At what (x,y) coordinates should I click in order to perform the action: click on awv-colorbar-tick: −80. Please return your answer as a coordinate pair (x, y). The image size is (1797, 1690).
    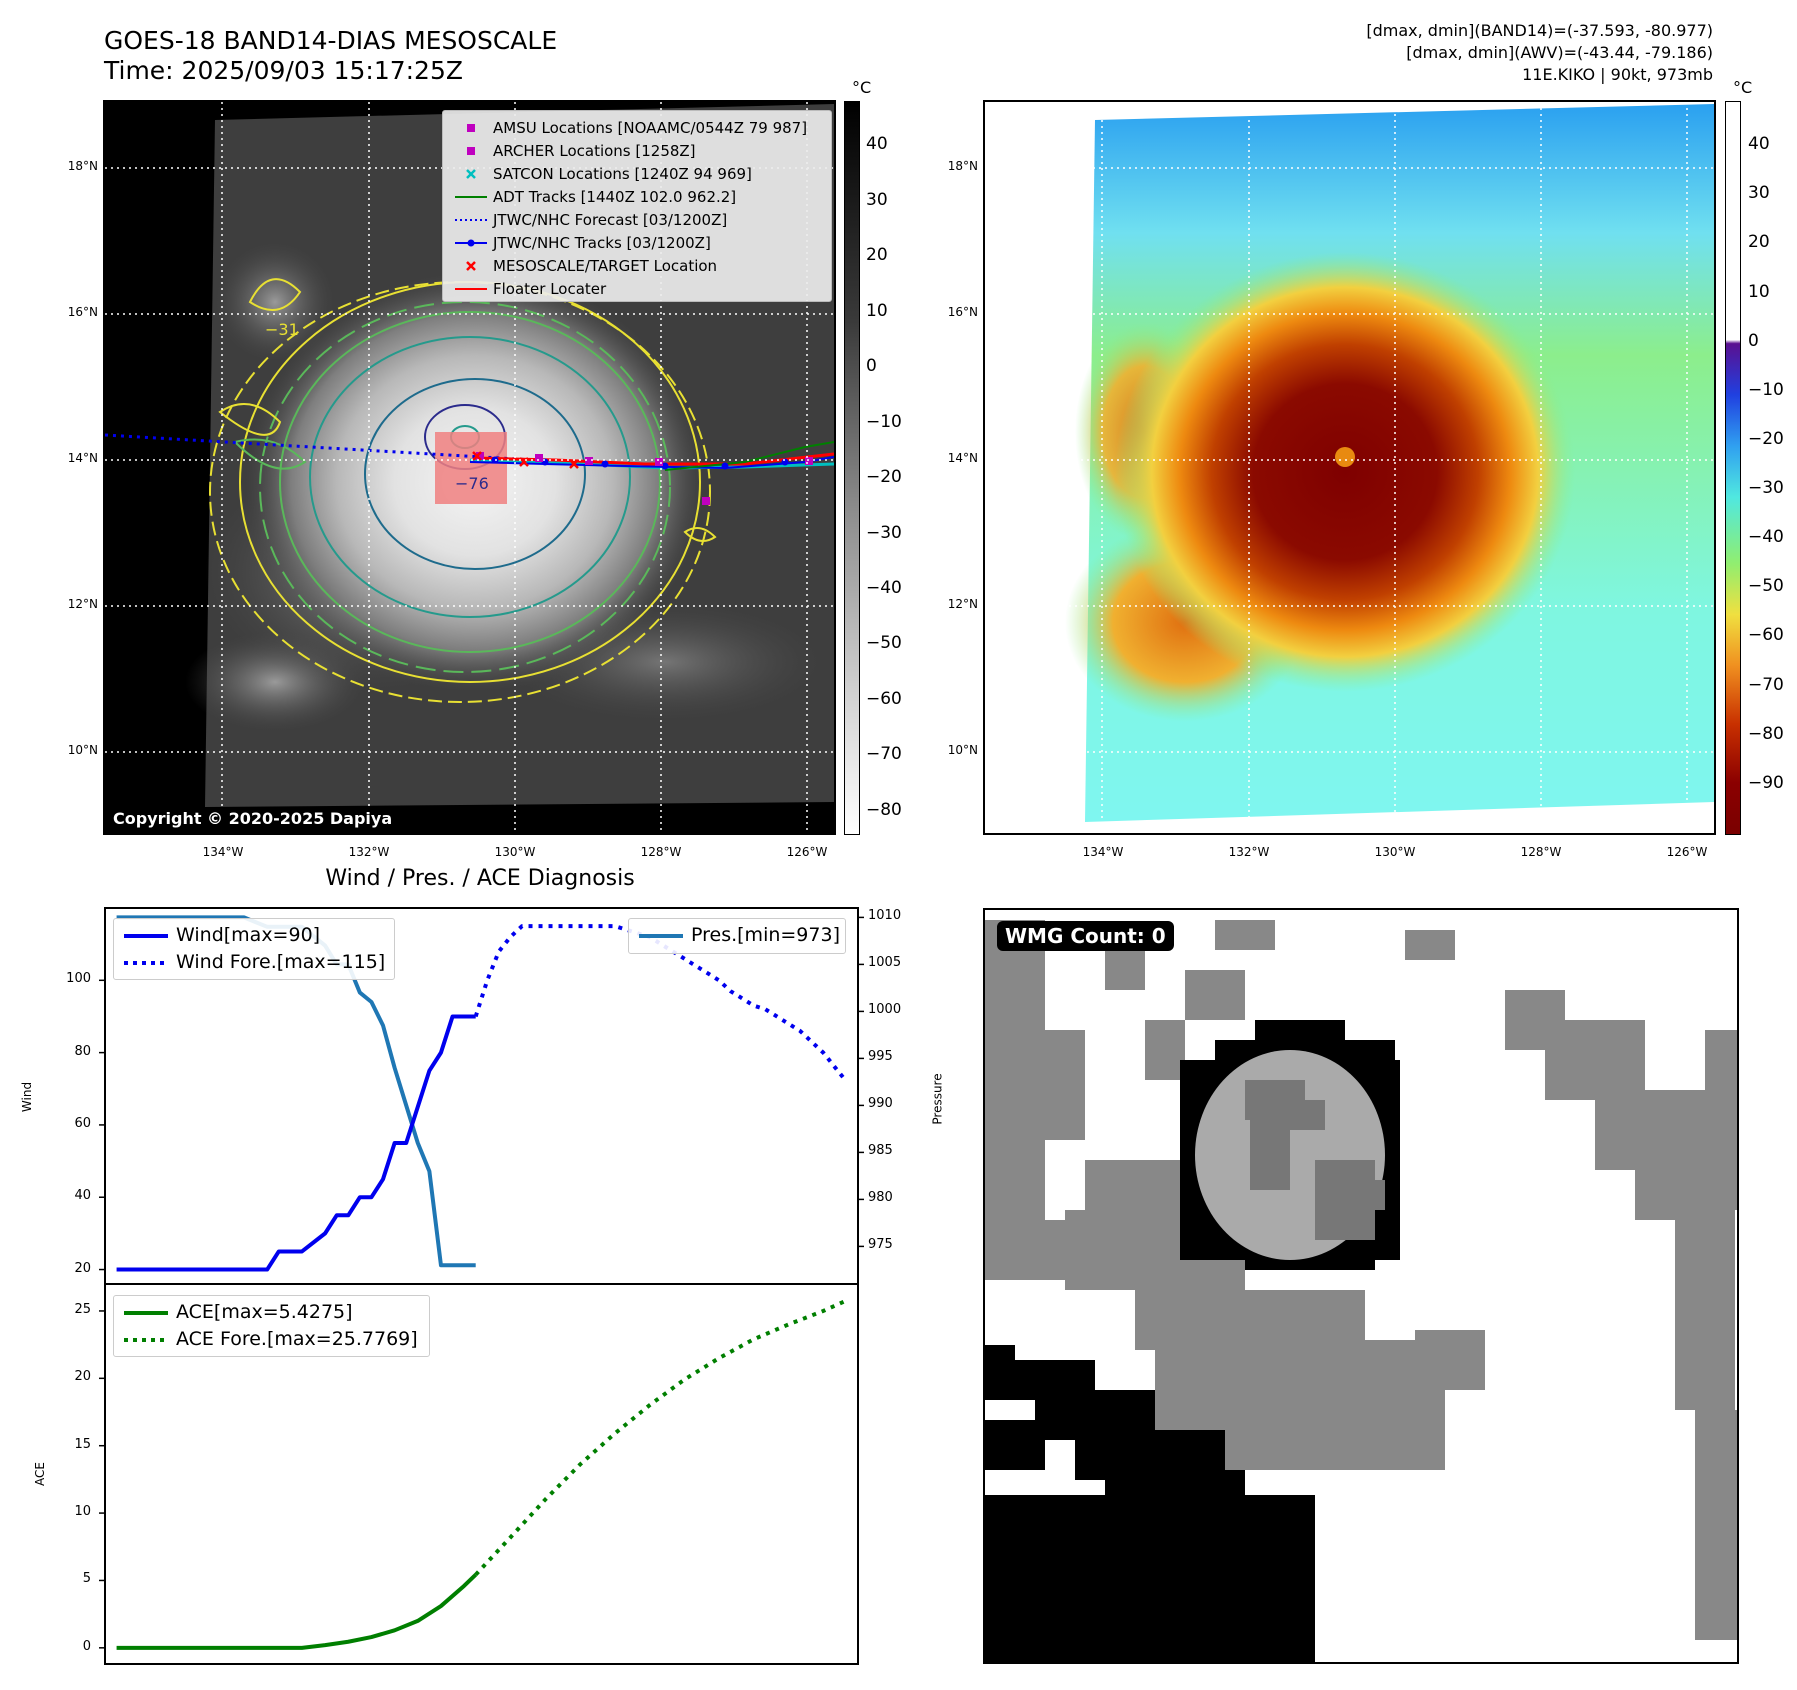
    Looking at the image, I should click on (1766, 733).